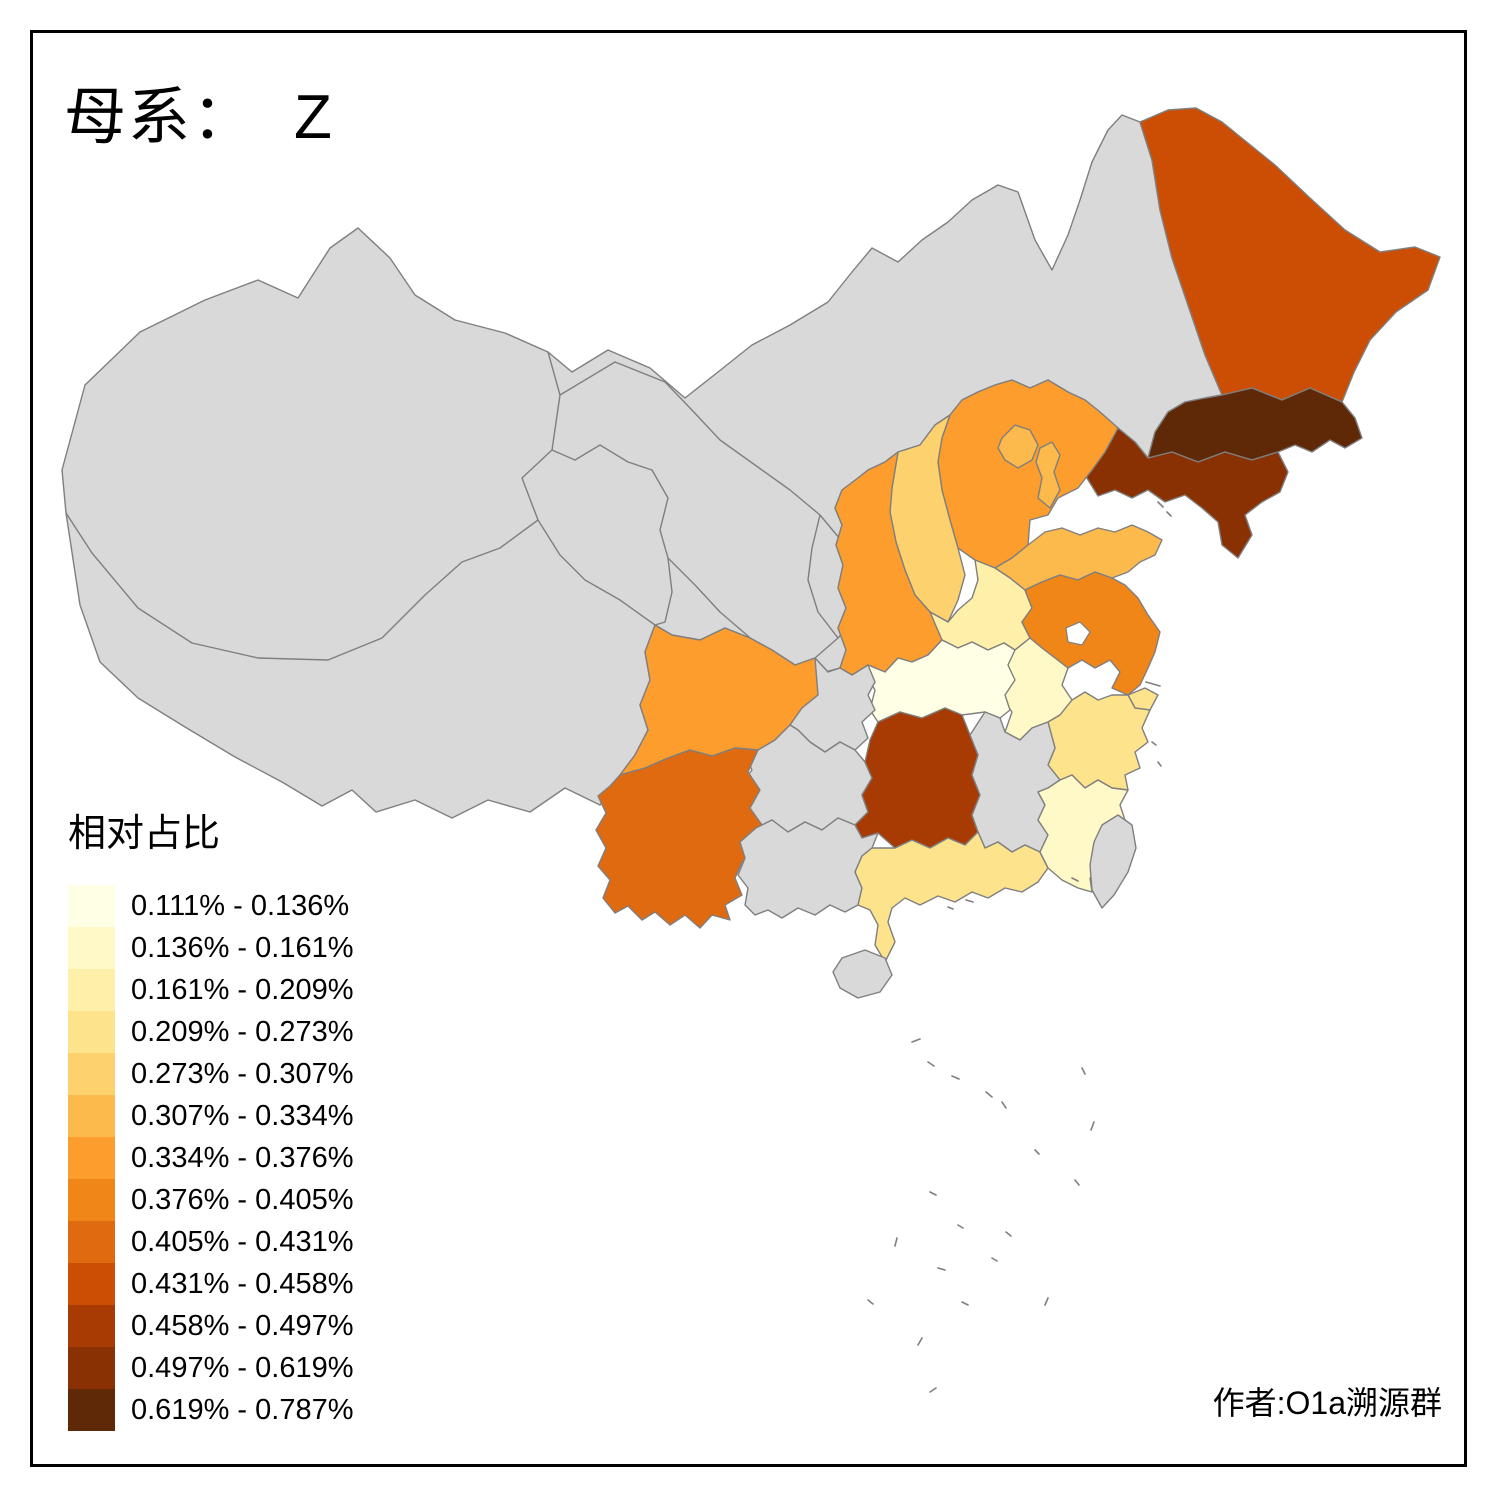  Describe the element at coordinates (808, 868) in the screenshot. I see `province-guangxi` at that location.